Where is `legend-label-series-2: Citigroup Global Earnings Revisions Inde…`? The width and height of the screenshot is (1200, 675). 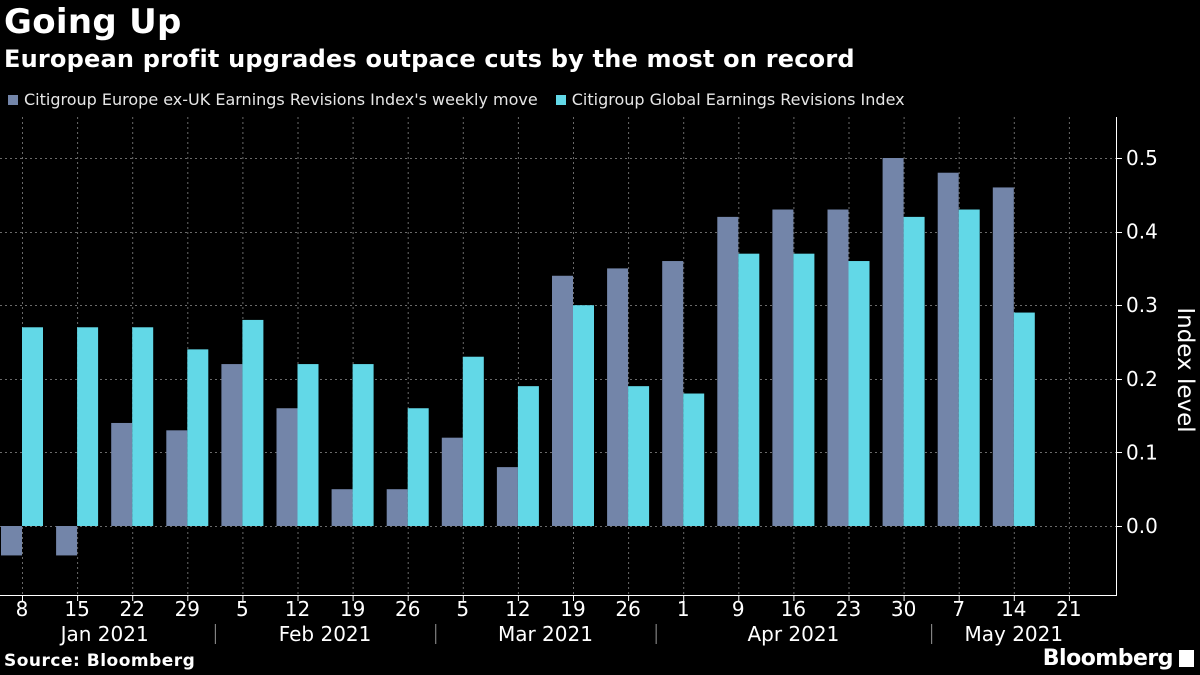 legend-label-series-2: Citigroup Global Earnings Revisions Inde… is located at coordinates (738, 99).